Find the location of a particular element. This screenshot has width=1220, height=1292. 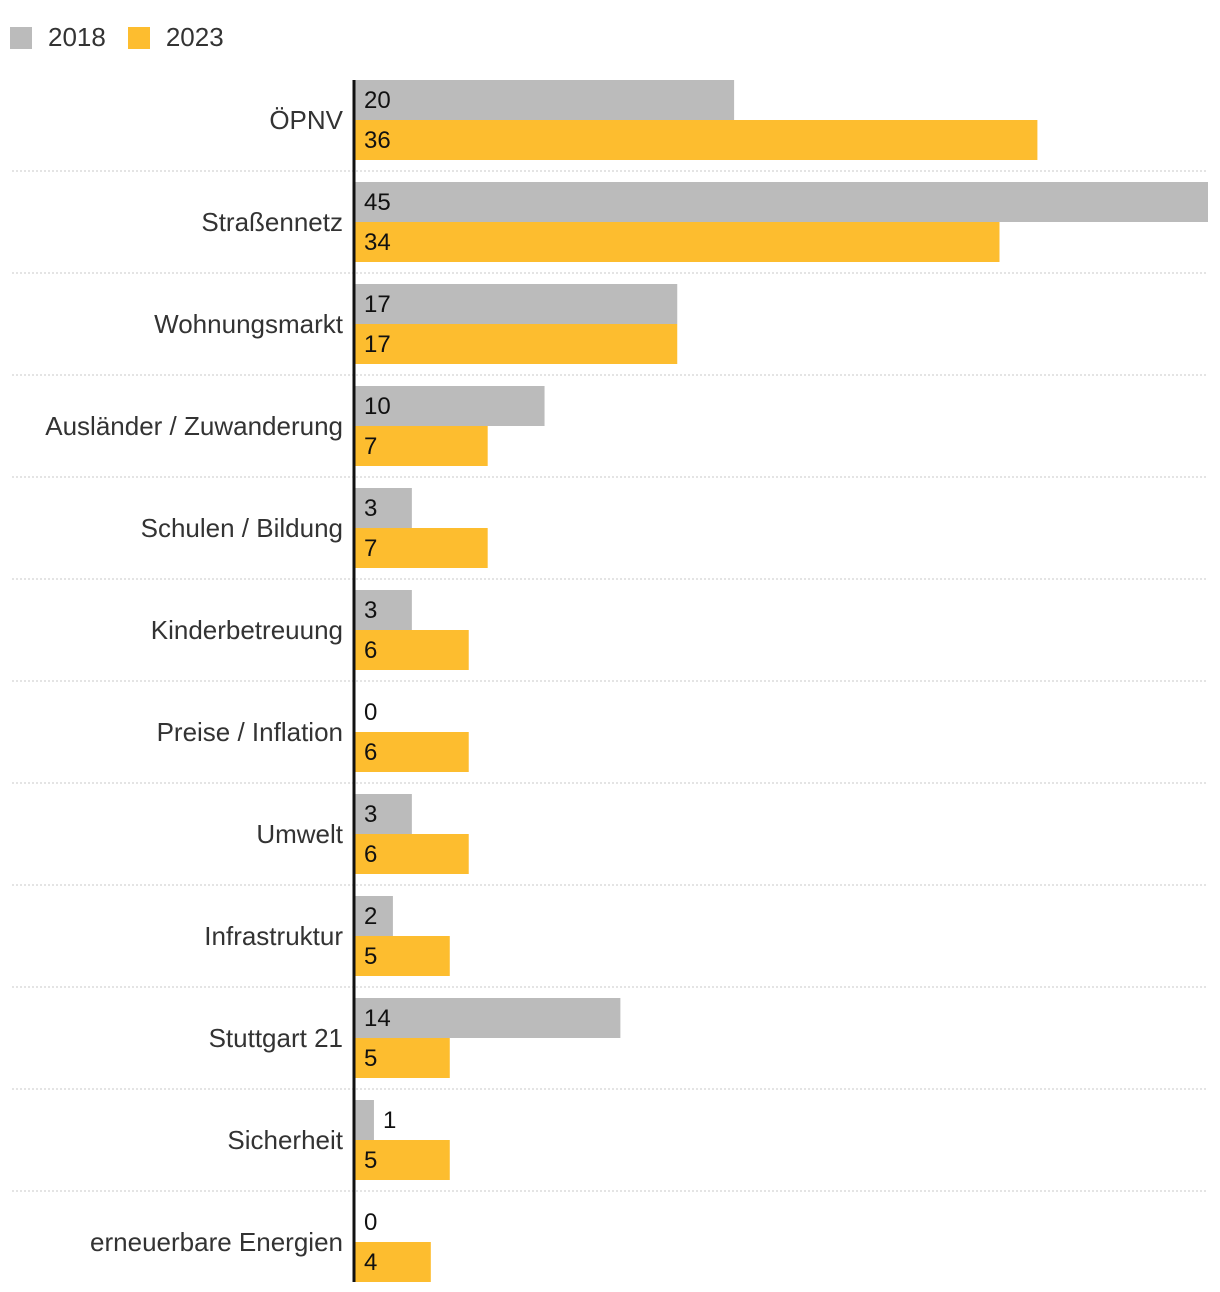

category-label: erneuerbare Energien is located at coordinates (216, 1242).